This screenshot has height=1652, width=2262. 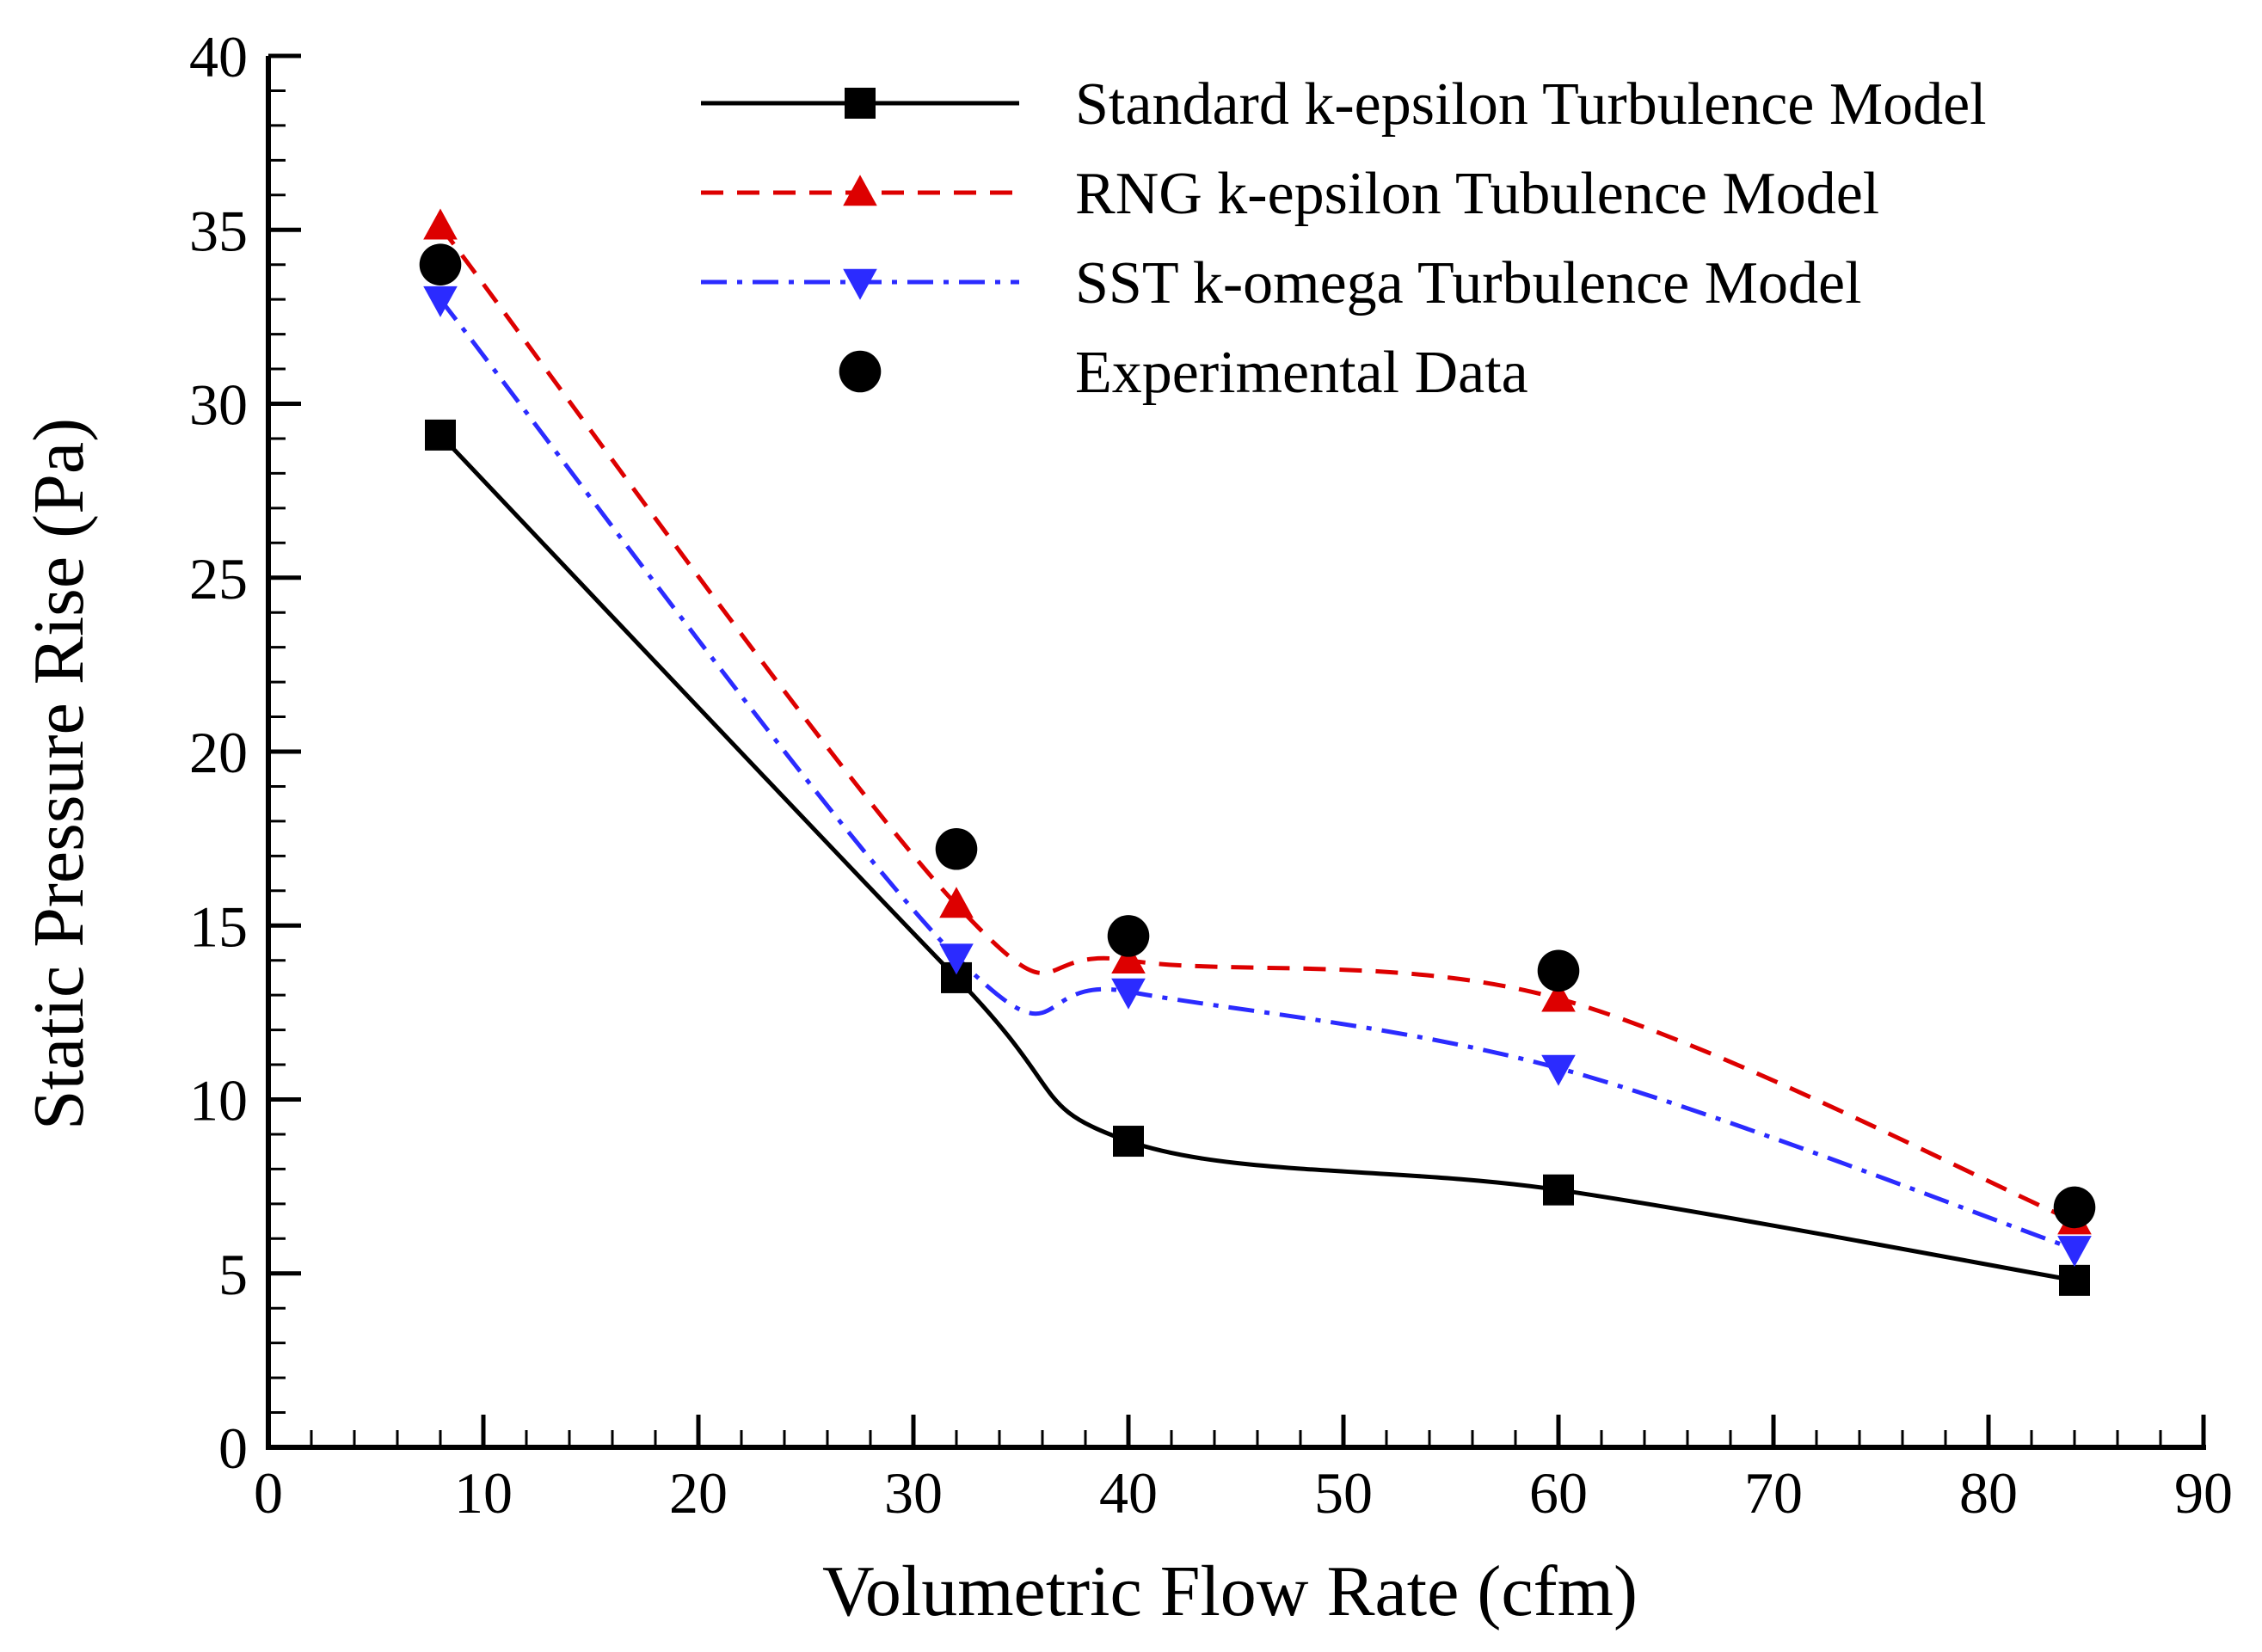 What do you see at coordinates (1988, 1493) in the screenshot?
I see `x-tick-label: 80` at bounding box center [1988, 1493].